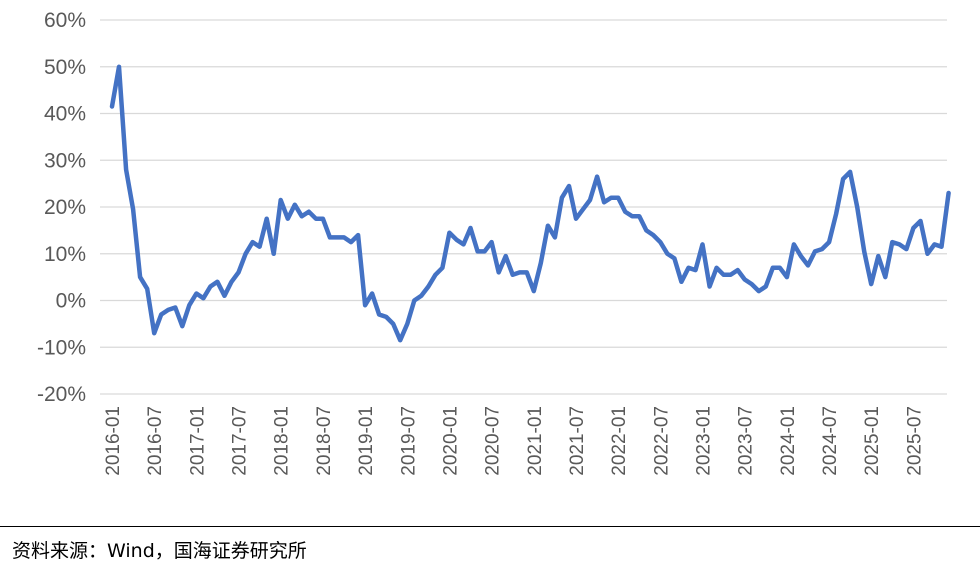 This screenshot has height=564, width=980. What do you see at coordinates (324, 441) in the screenshot?
I see `x-tick-label: 2018-07` at bounding box center [324, 441].